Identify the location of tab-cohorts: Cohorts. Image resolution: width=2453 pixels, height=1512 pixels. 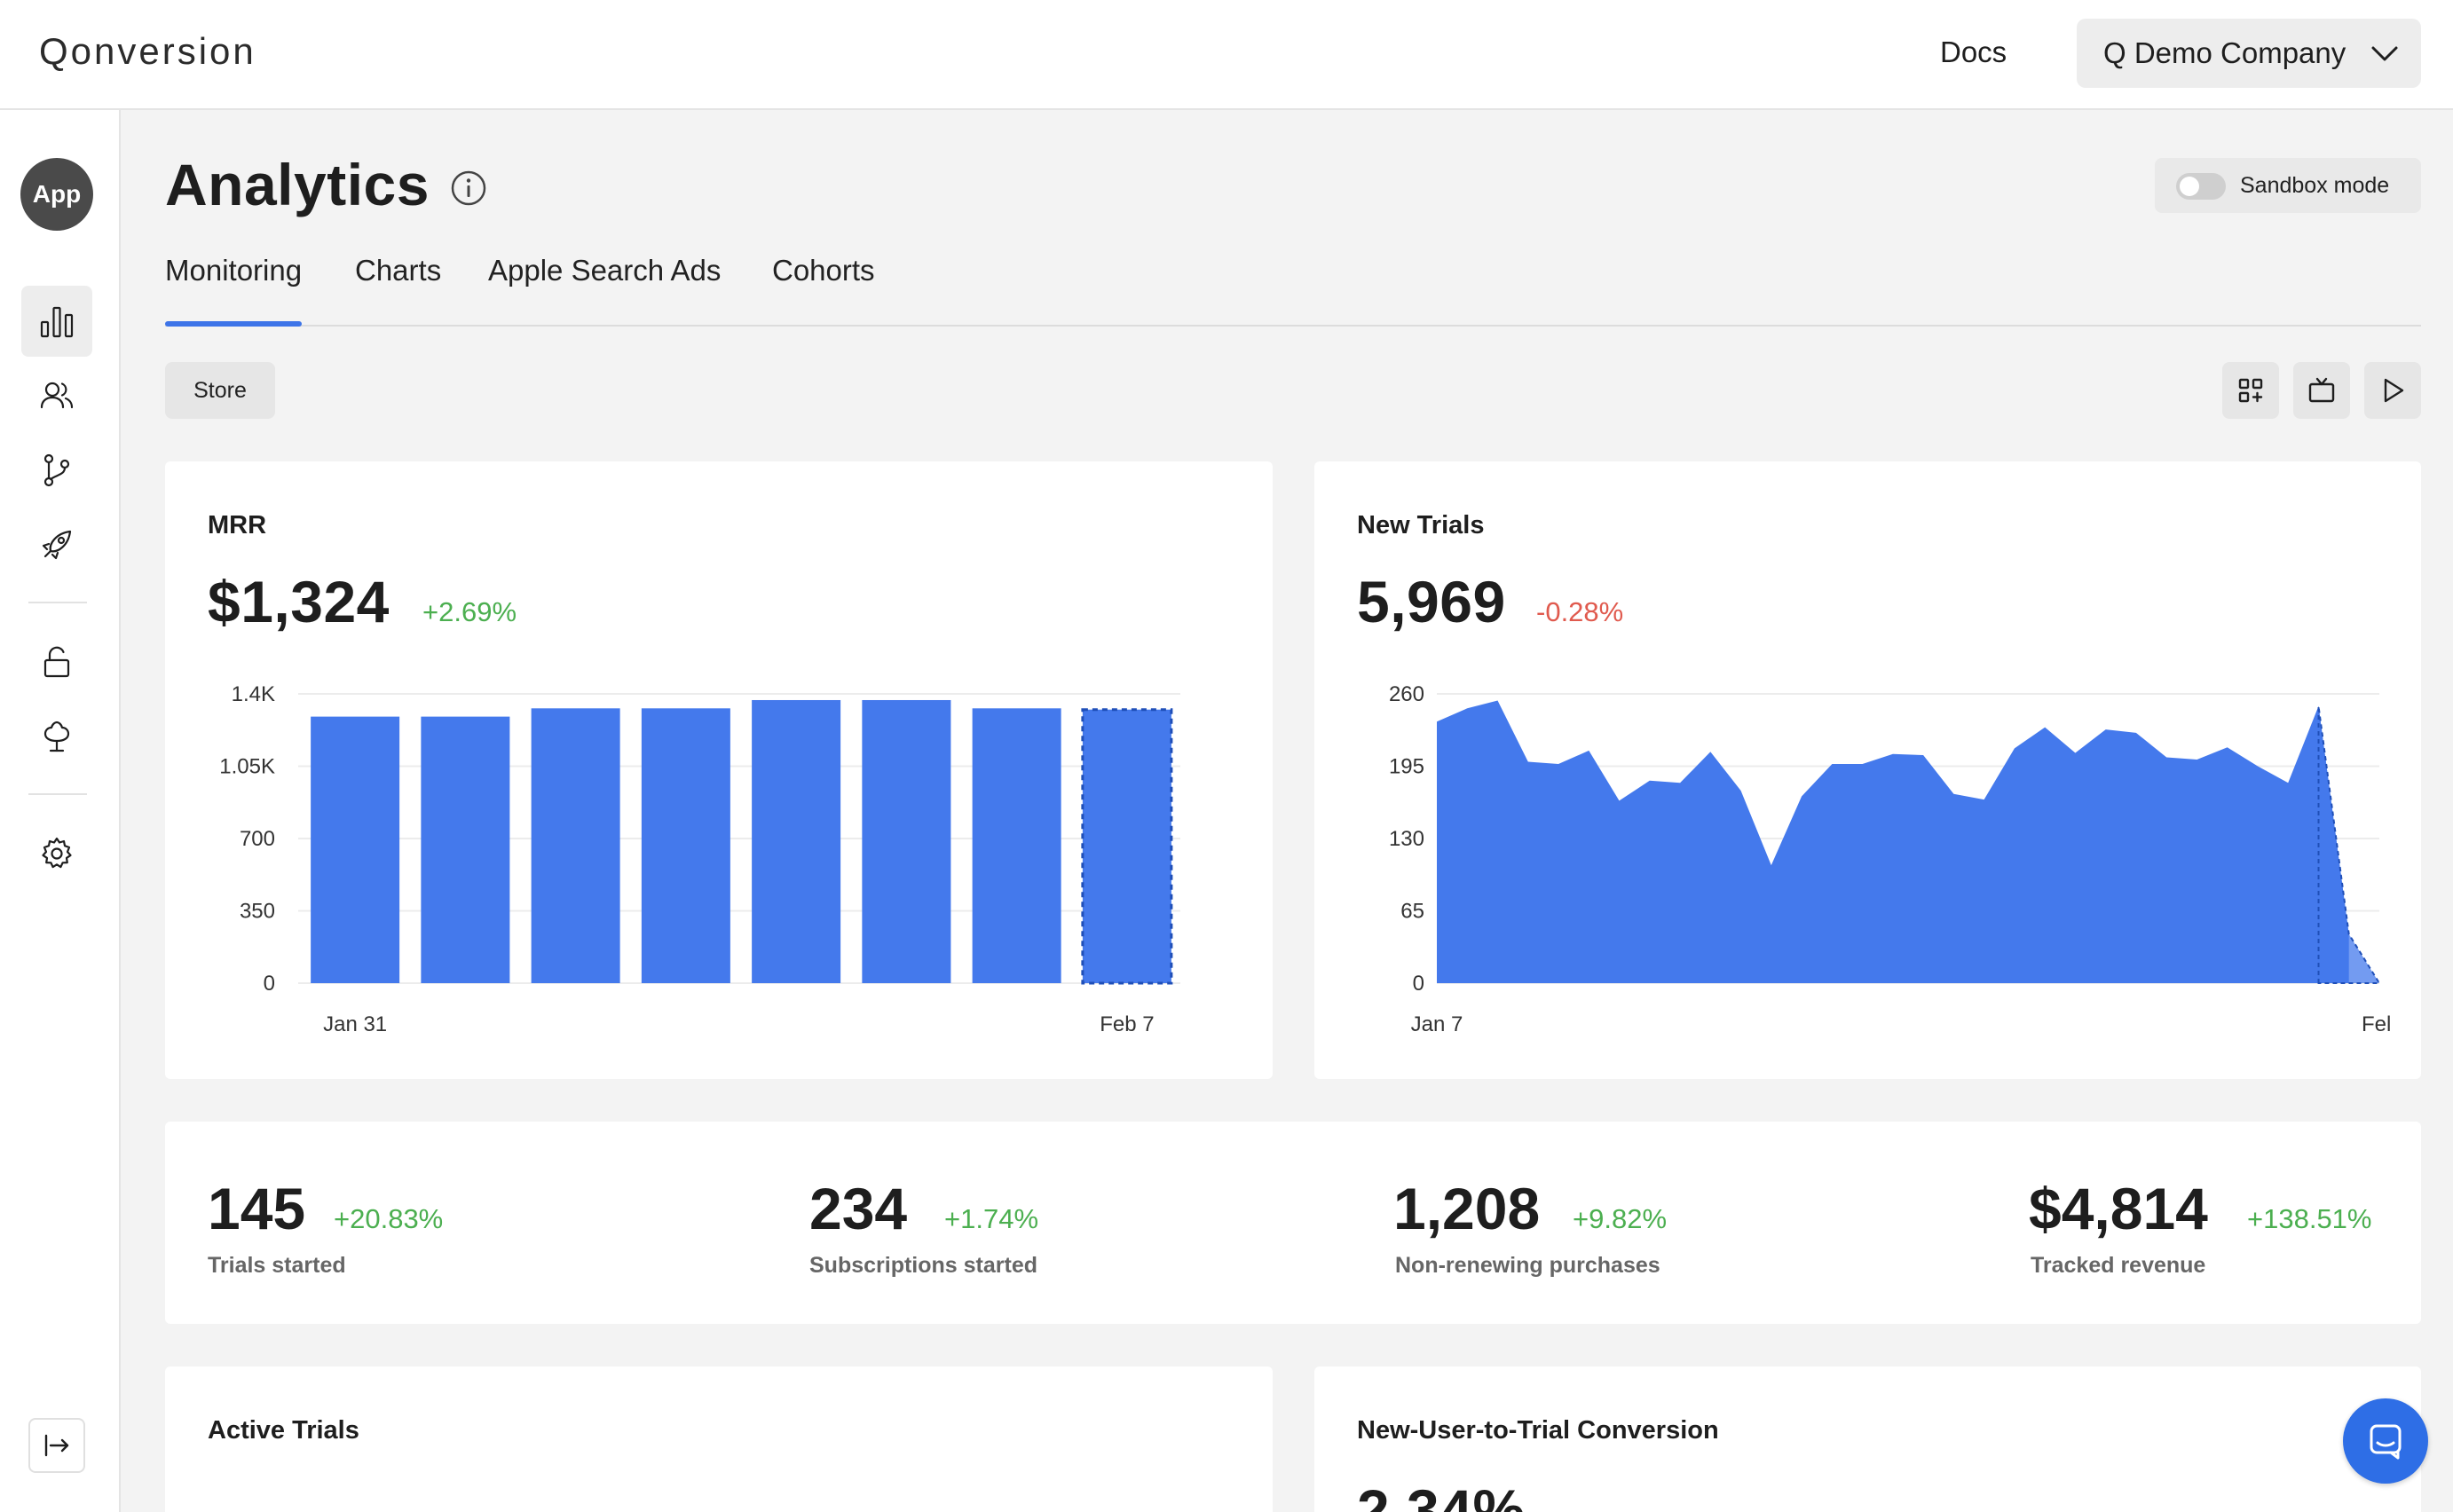
(823, 270).